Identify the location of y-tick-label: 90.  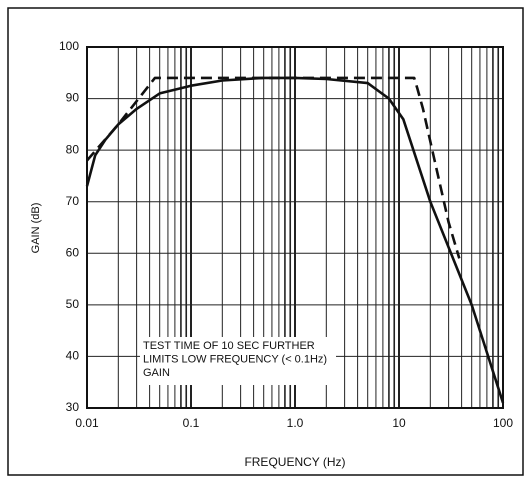
(73, 98).